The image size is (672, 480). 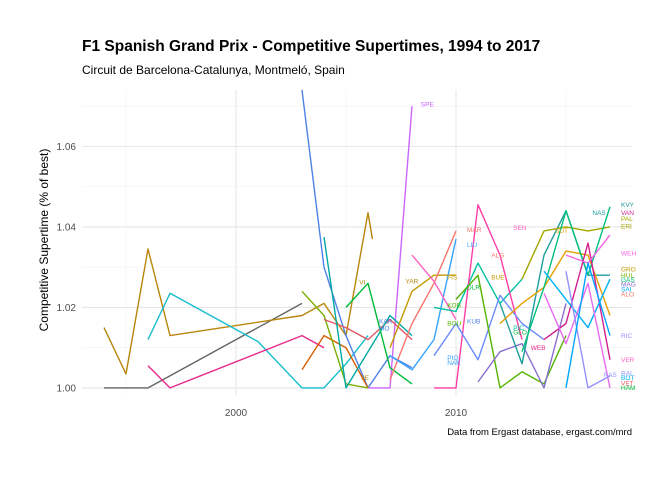 What do you see at coordinates (561, 231) in the screenshot?
I see `driver-label-sut: SUT` at bounding box center [561, 231].